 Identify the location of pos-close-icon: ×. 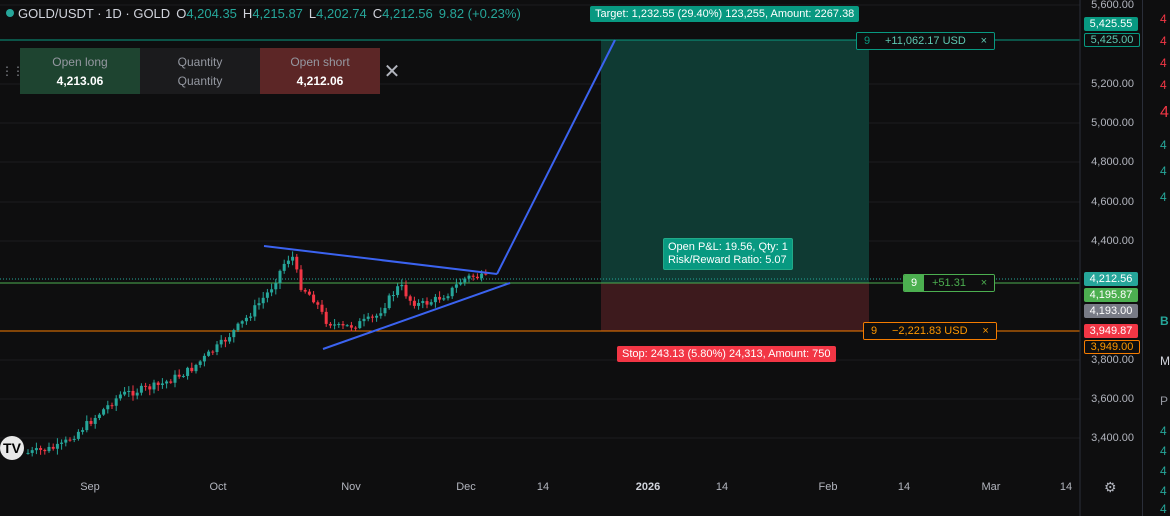
(983, 283).